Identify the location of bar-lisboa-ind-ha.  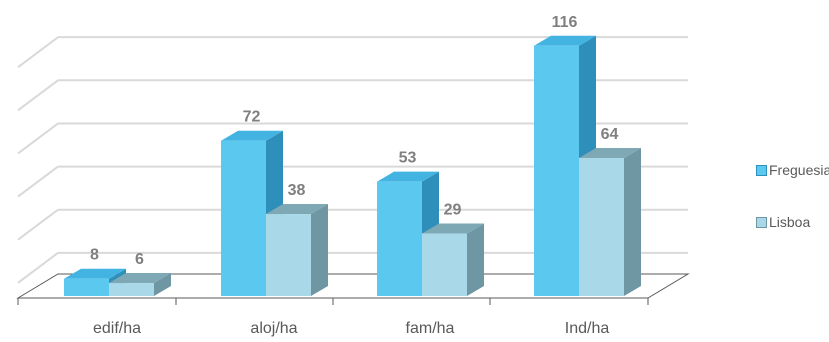
(610, 221).